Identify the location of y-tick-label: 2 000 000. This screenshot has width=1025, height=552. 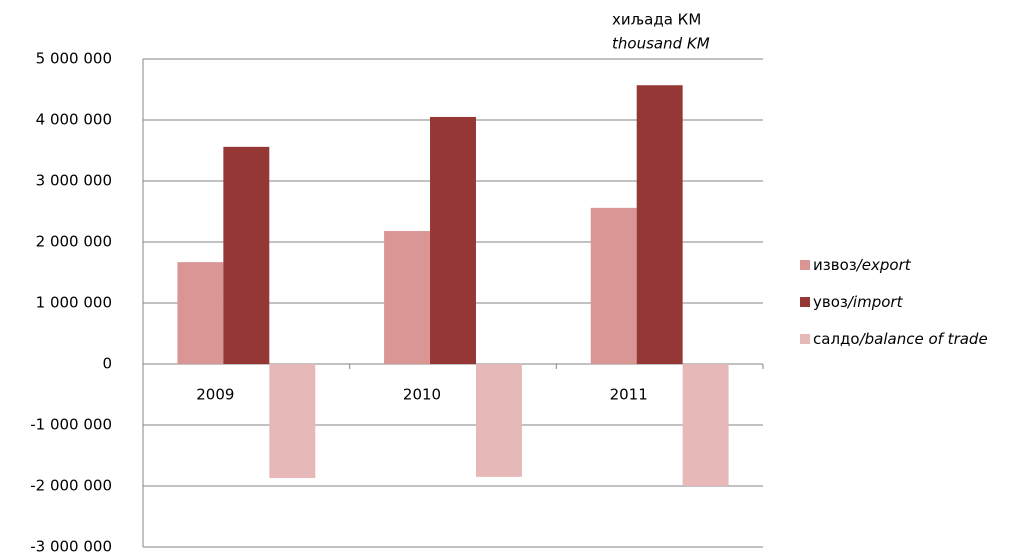
(74, 242).